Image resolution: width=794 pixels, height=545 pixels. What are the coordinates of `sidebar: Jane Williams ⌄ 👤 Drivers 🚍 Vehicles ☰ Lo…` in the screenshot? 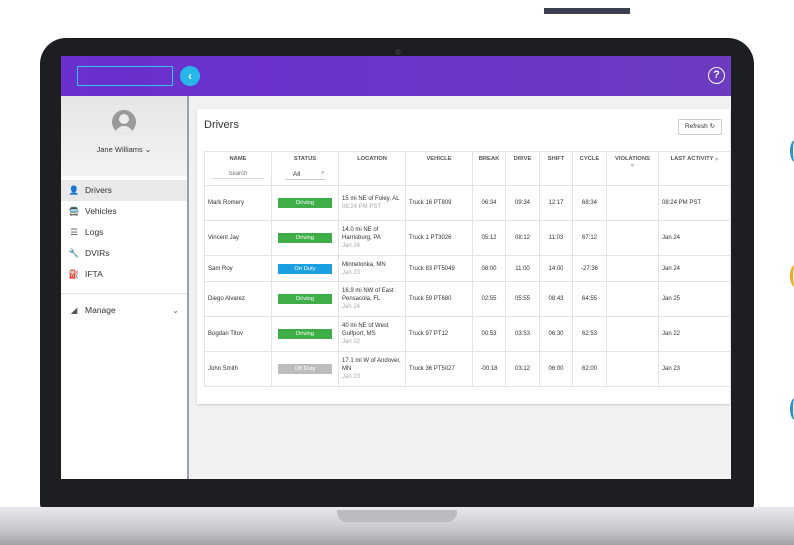 It's located at (125, 287).